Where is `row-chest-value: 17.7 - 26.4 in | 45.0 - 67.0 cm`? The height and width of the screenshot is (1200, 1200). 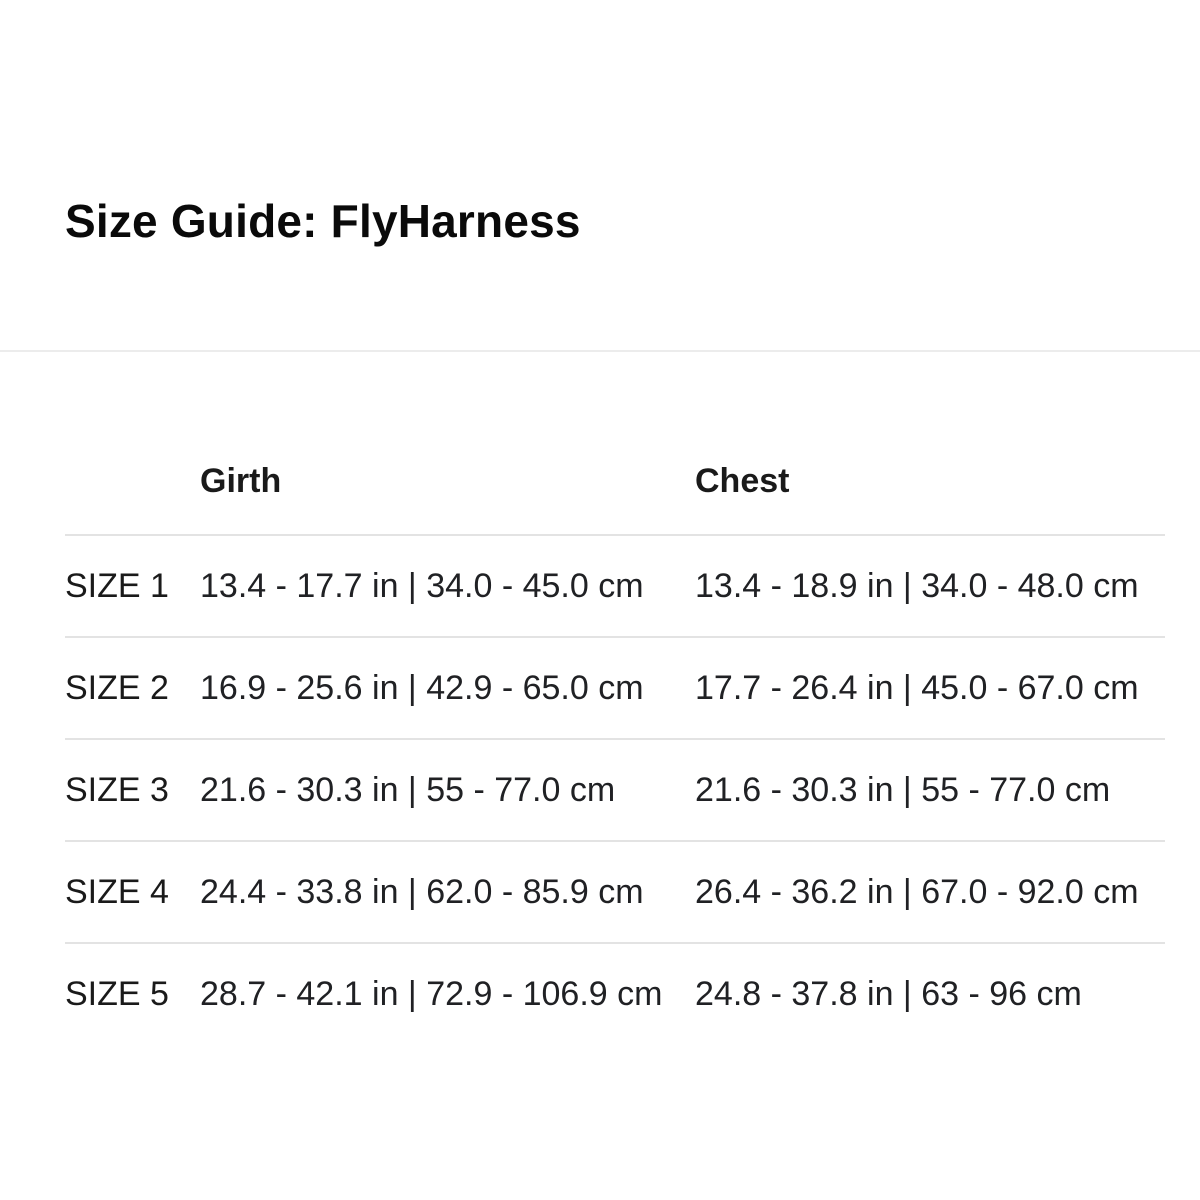 row-chest-value: 17.7 - 26.4 in | 45.0 - 67.0 cm is located at coordinates (917, 687).